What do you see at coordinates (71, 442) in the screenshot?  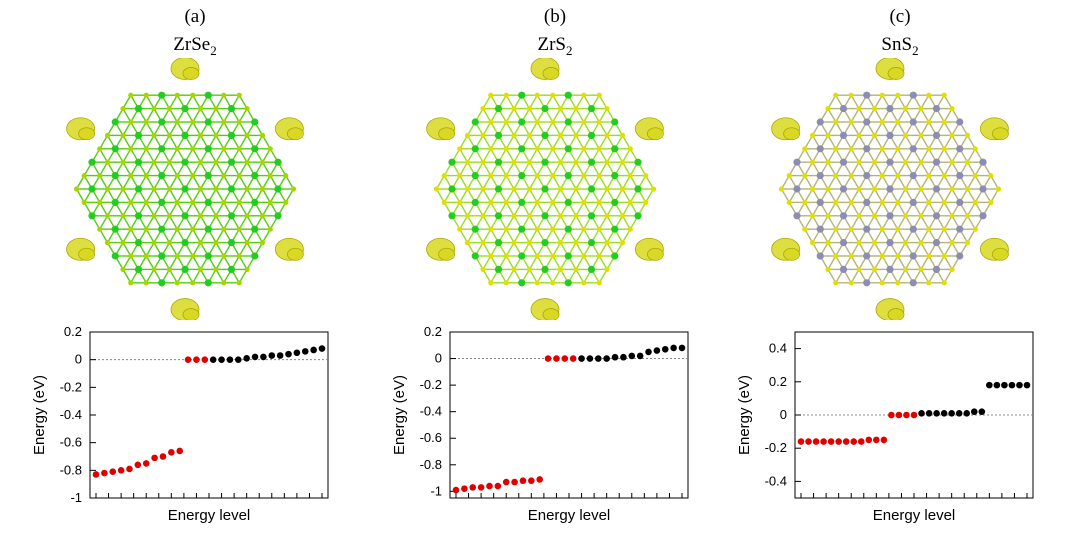 I see `y-tick-label: -0.6` at bounding box center [71, 442].